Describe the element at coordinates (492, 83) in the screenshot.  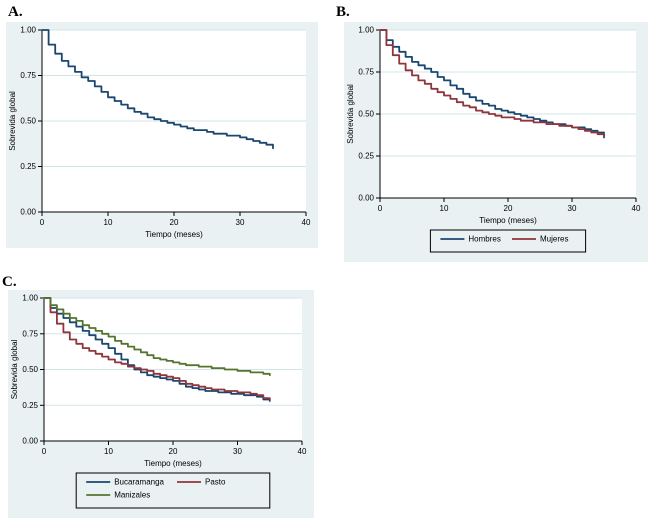
I see `series-line-mujeres` at that location.